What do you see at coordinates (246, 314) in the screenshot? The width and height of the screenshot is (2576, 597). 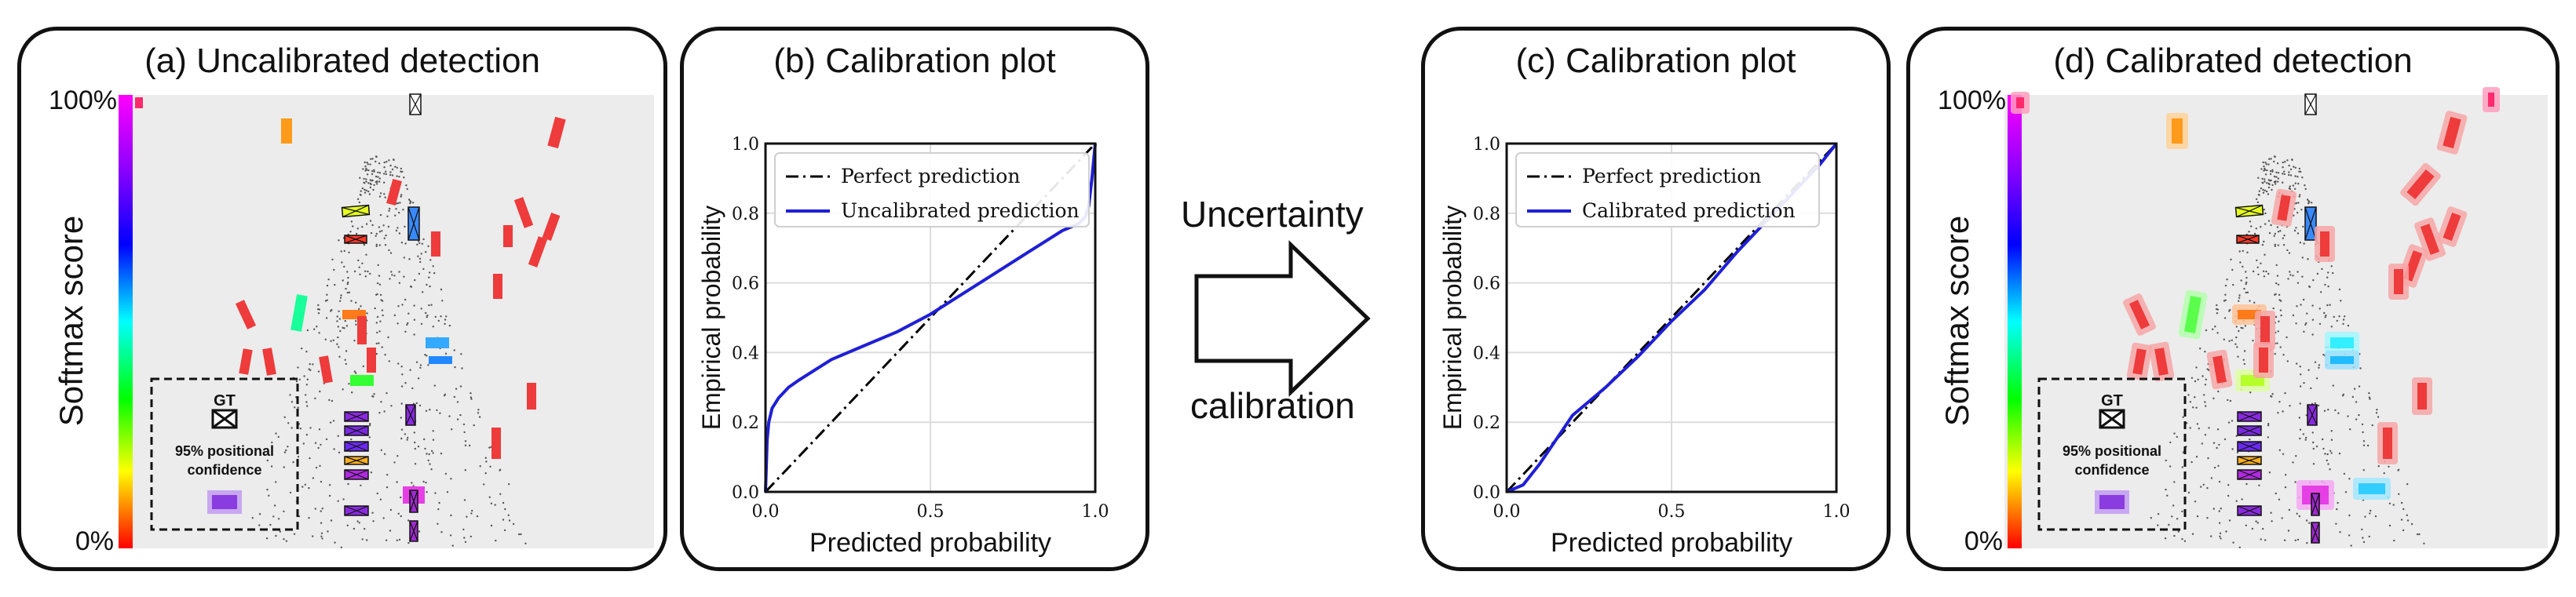 I see `box-body` at bounding box center [246, 314].